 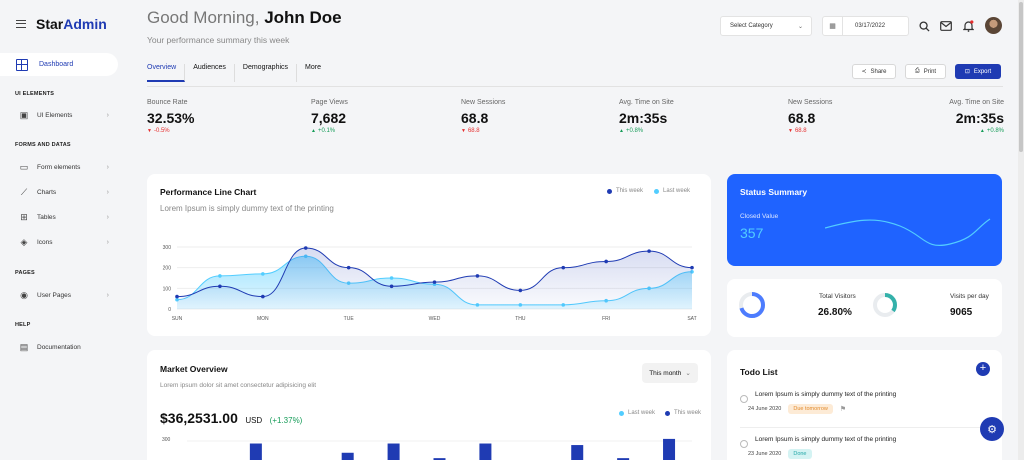 I want to click on scrollbar, so click(x=1021, y=230).